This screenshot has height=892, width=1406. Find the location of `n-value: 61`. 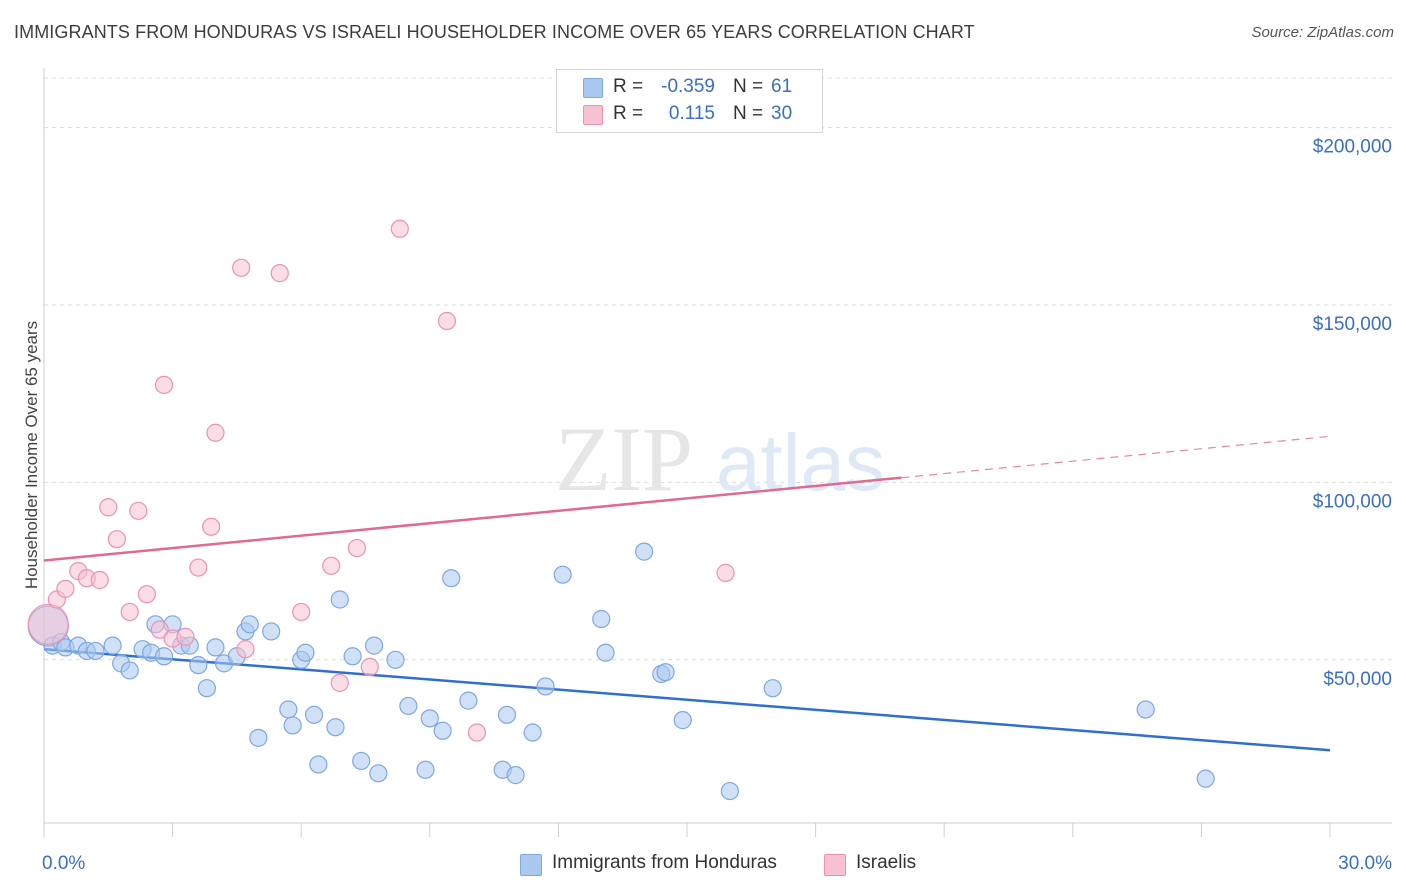

n-value: 61 is located at coordinates (782, 86).